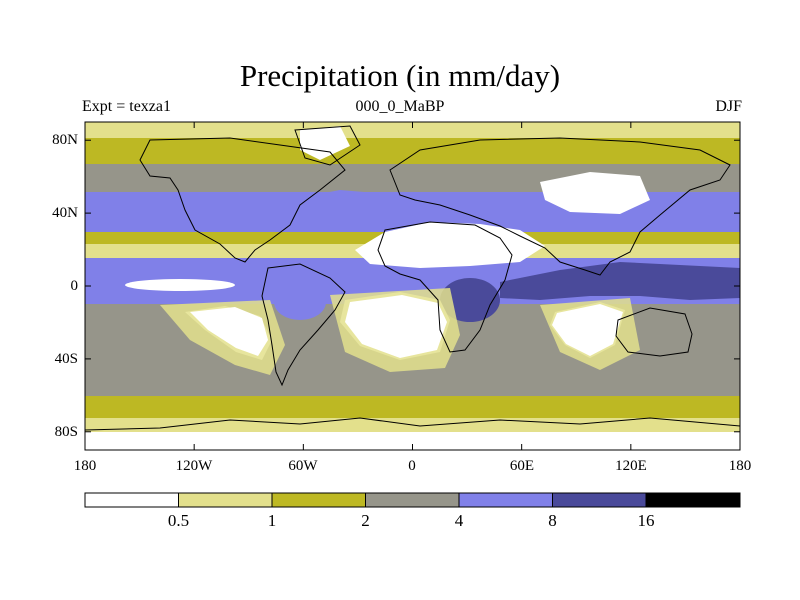 This screenshot has width=800, height=600. I want to click on antarctica-coast, so click(412, 424).